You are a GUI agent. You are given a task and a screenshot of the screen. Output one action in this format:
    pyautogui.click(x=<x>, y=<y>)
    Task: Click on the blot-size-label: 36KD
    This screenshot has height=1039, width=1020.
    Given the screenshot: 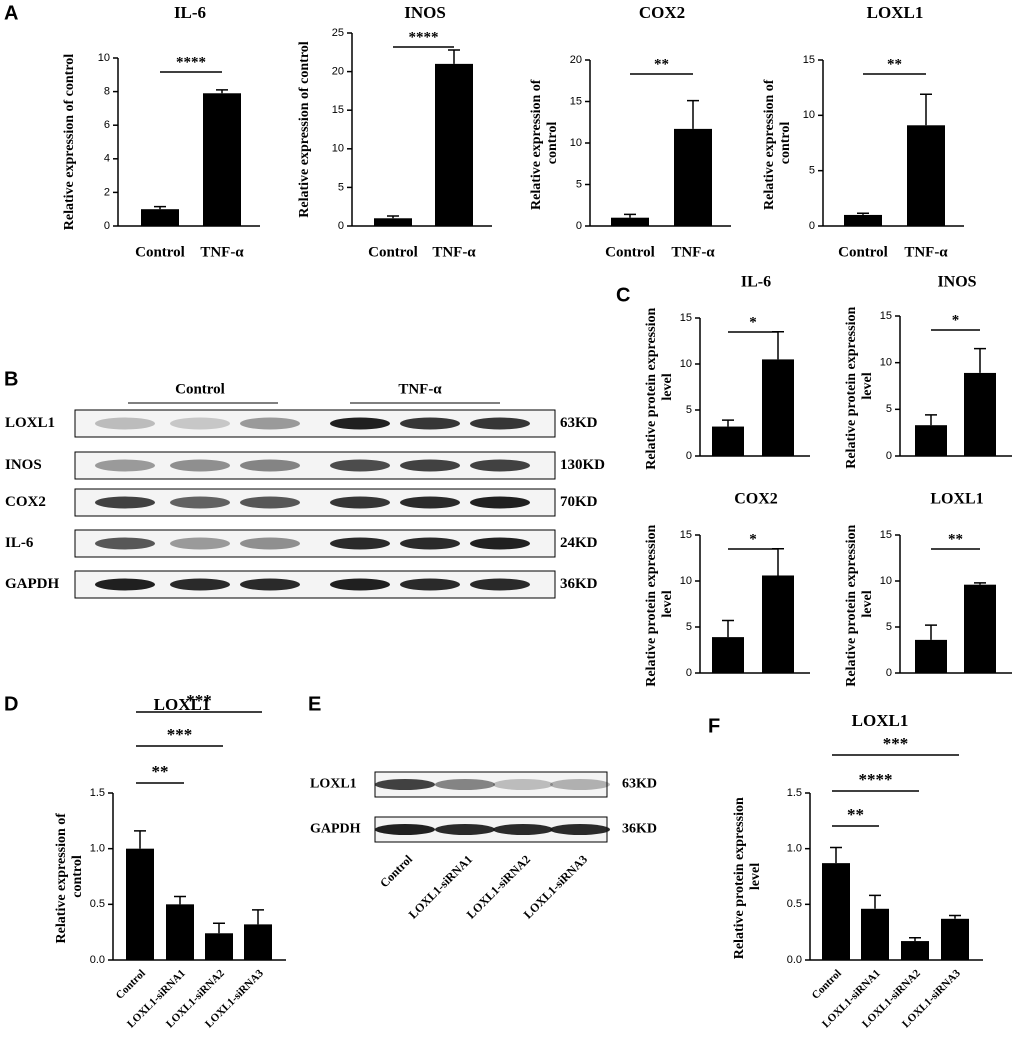 What is the action you would take?
    pyautogui.click(x=639, y=829)
    